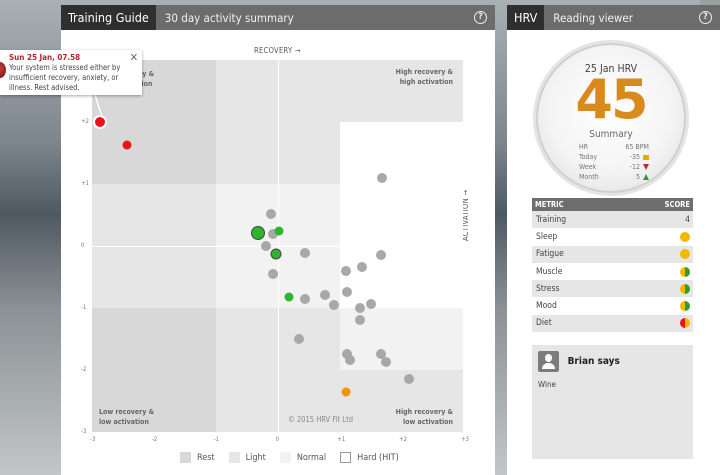  I want to click on close-icon: ✕, so click(133, 57).